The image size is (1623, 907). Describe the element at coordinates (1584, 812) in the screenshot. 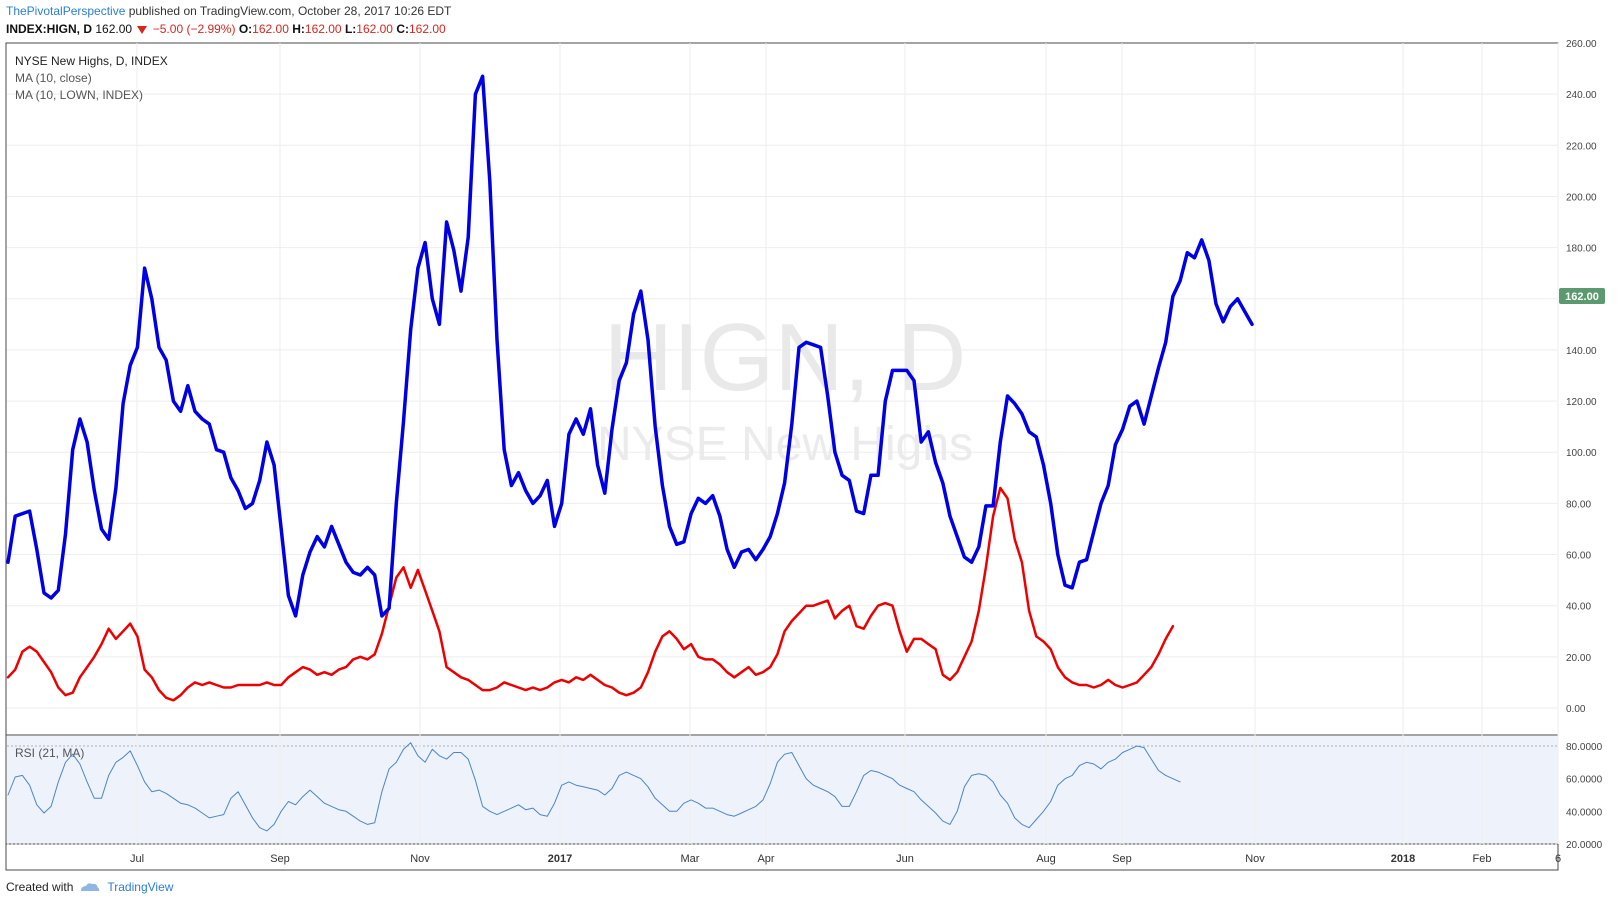

I see `rsi-axis-tick: 40.0000` at that location.